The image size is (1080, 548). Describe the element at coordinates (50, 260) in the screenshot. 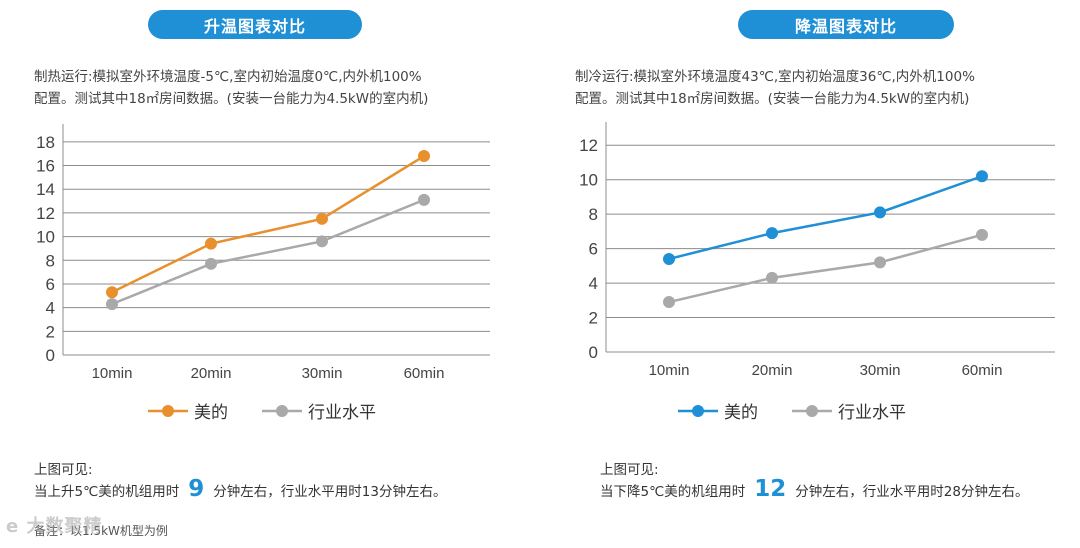

I see `heating-y-tick-label: 8` at that location.